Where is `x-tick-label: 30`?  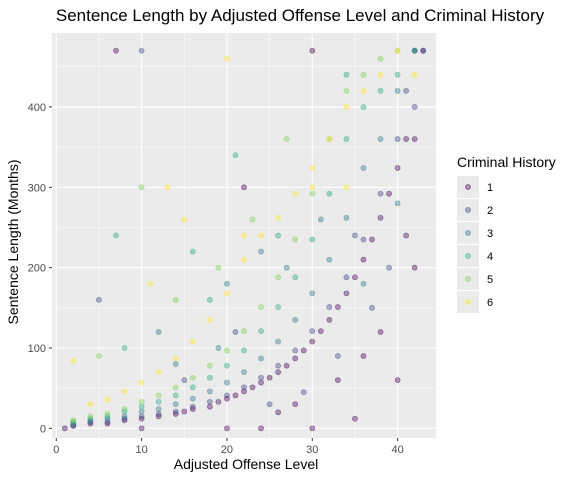 x-tick-label: 30 is located at coordinates (312, 450).